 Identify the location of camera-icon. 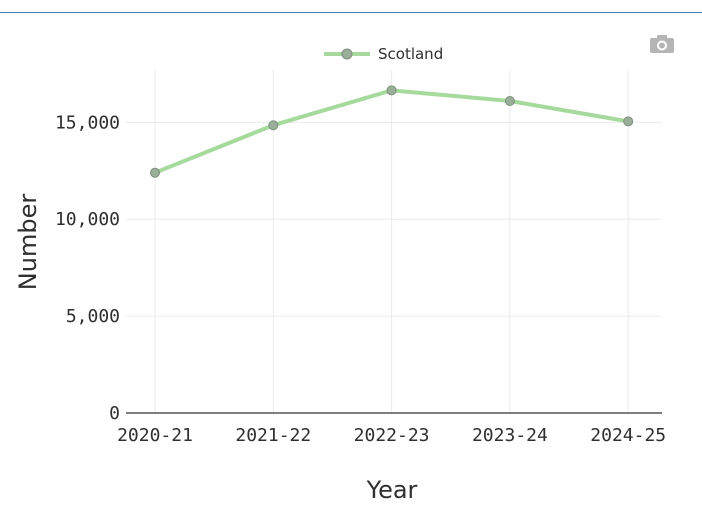
(662, 44).